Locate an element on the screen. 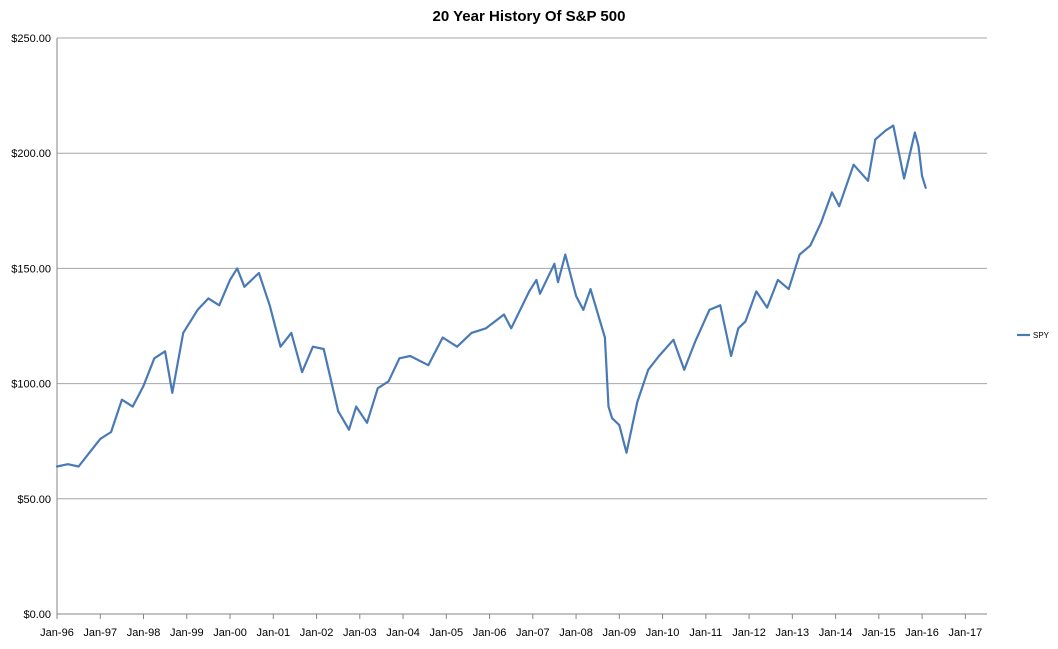 The height and width of the screenshot is (649, 1058). x-tick-label: Jan-13 is located at coordinates (793, 633).